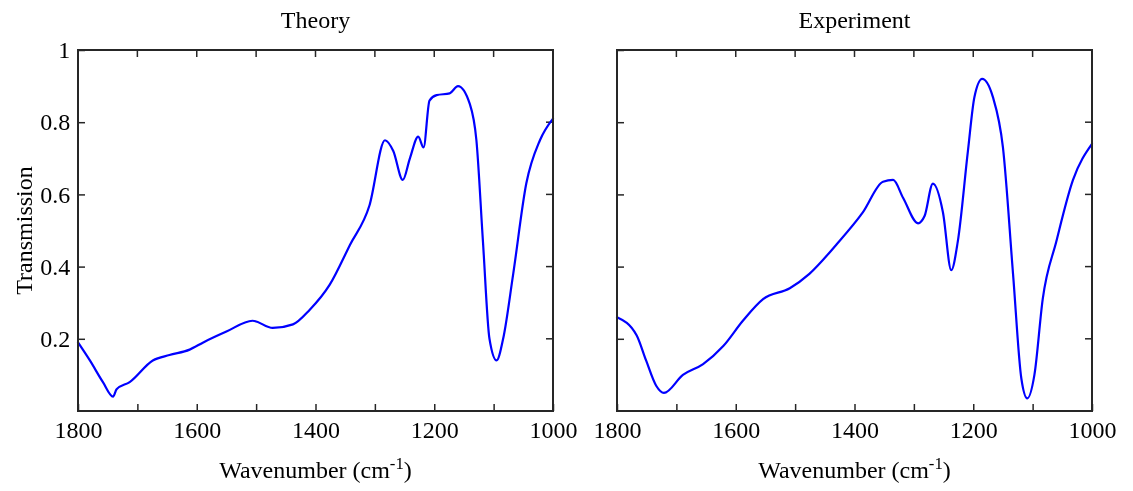 The width and height of the screenshot is (1133, 491). Describe the element at coordinates (55, 122) in the screenshot. I see `y-tick-label: 0.8` at that location.